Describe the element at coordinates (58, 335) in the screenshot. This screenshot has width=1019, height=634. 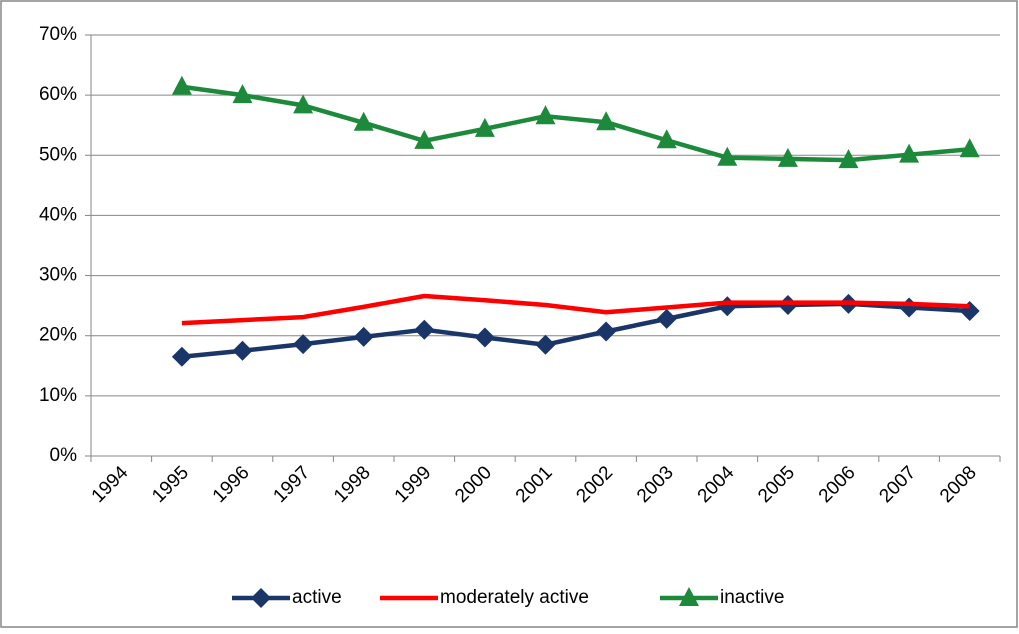
I see `y-tick-label: 20%` at that location.